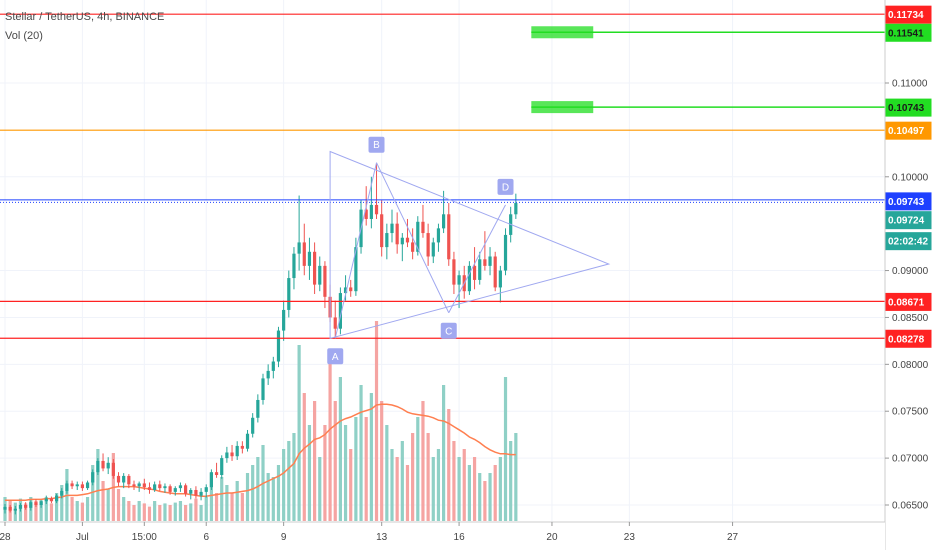 The width and height of the screenshot is (932, 550). I want to click on price-axis-tick-label: 0.07500, so click(910, 412).